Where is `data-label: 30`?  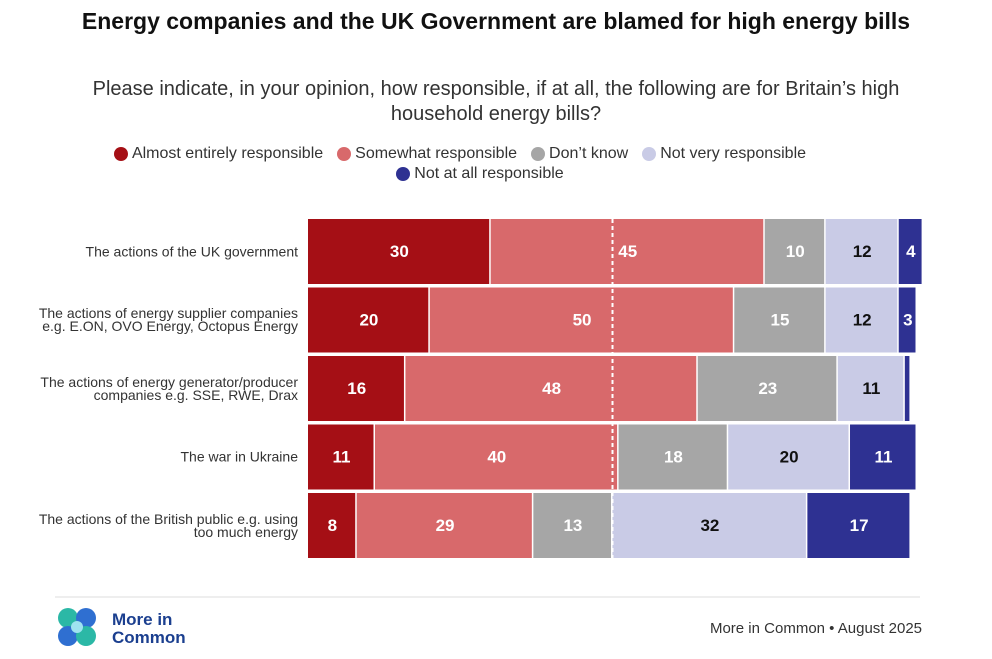
data-label: 30 is located at coordinates (399, 251).